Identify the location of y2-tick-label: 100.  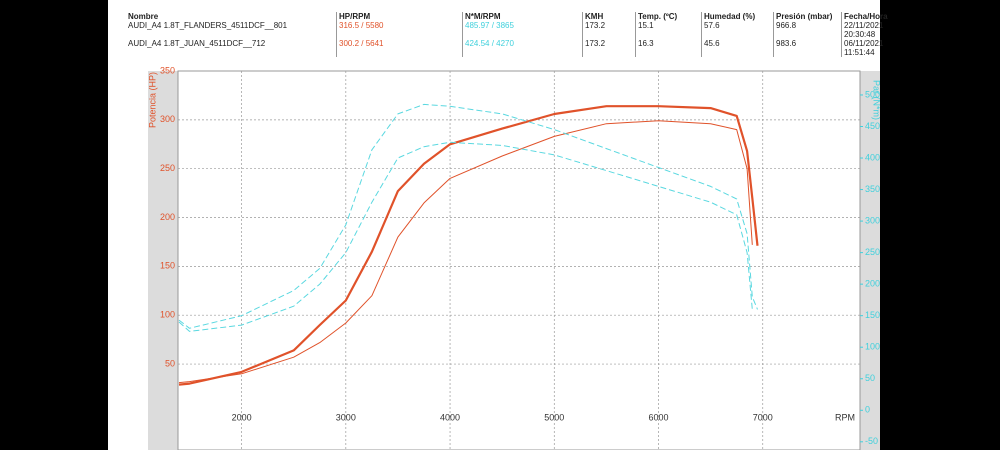
(872, 347).